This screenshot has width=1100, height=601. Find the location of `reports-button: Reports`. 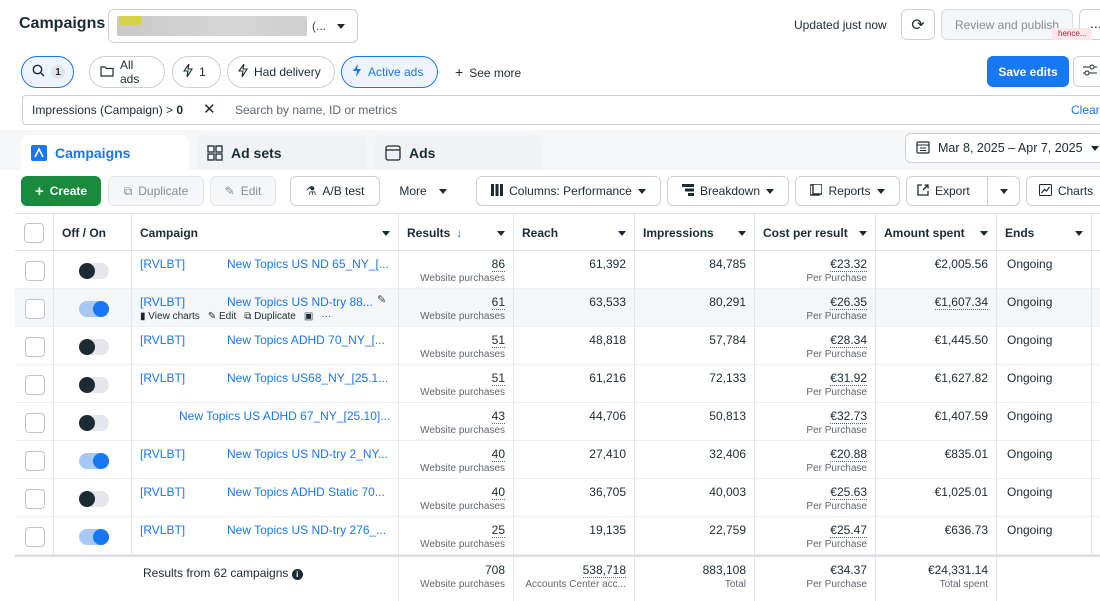

reports-button: Reports is located at coordinates (847, 191).